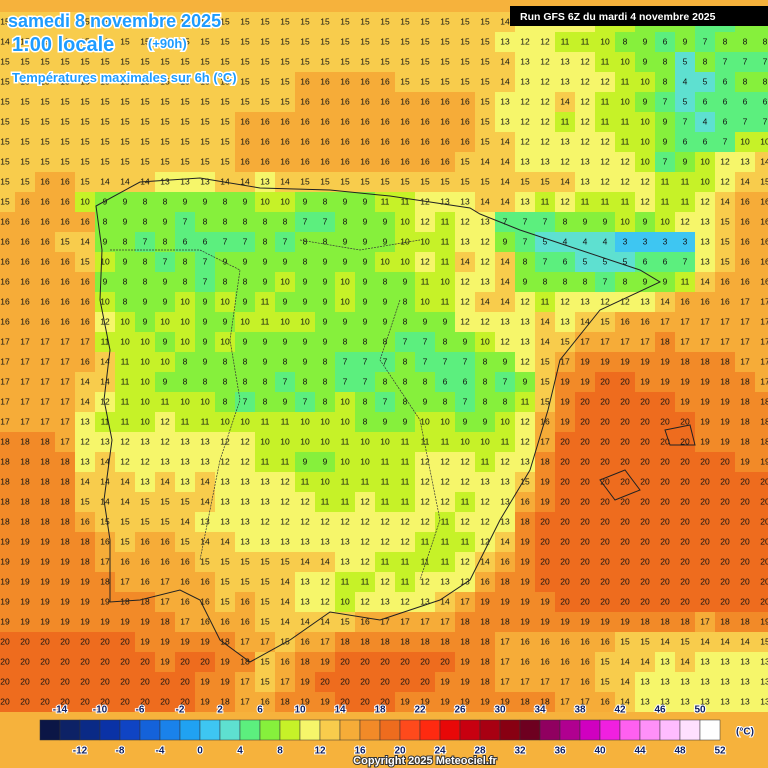  Describe the element at coordinates (100, 710) in the screenshot. I see `legend-label: -10` at that location.